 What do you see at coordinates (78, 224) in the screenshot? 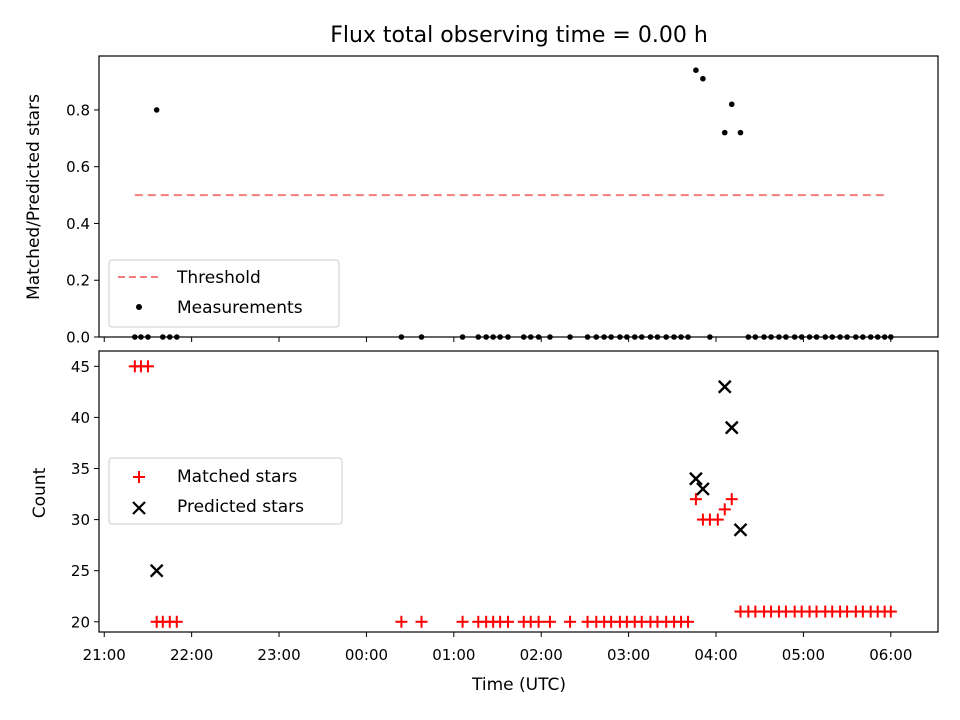
I see `y-tick-label: 0.4` at bounding box center [78, 224].